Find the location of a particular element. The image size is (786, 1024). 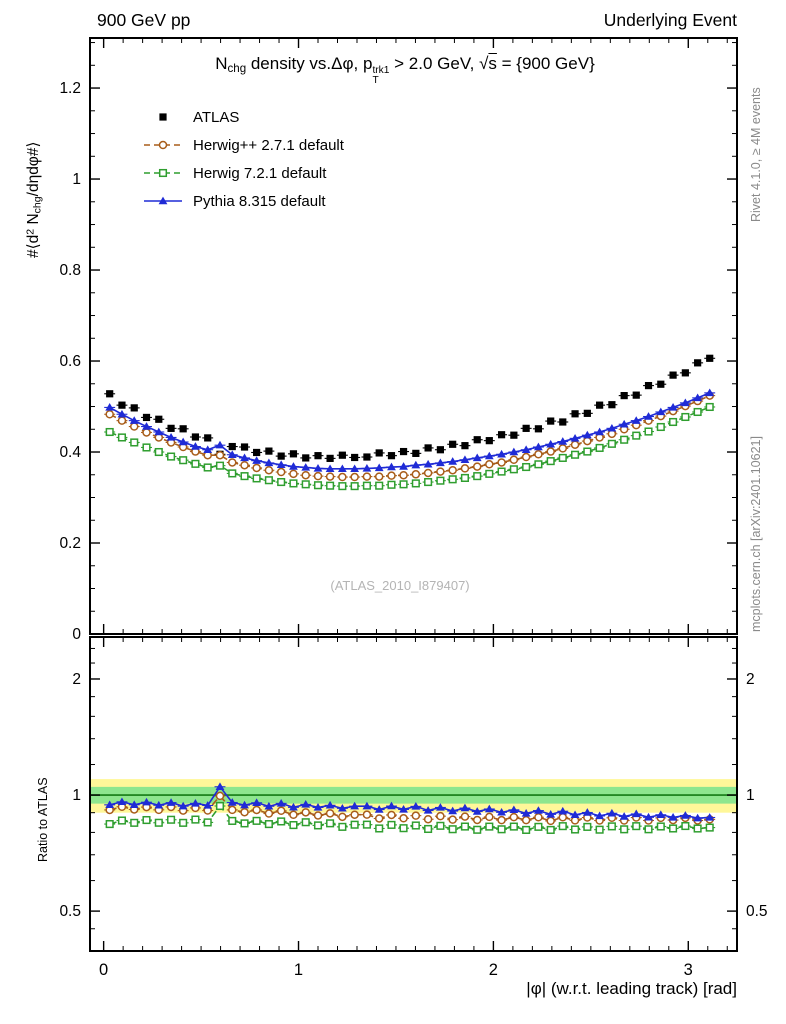

svg-text: 0.8 is located at coordinates (70, 270).